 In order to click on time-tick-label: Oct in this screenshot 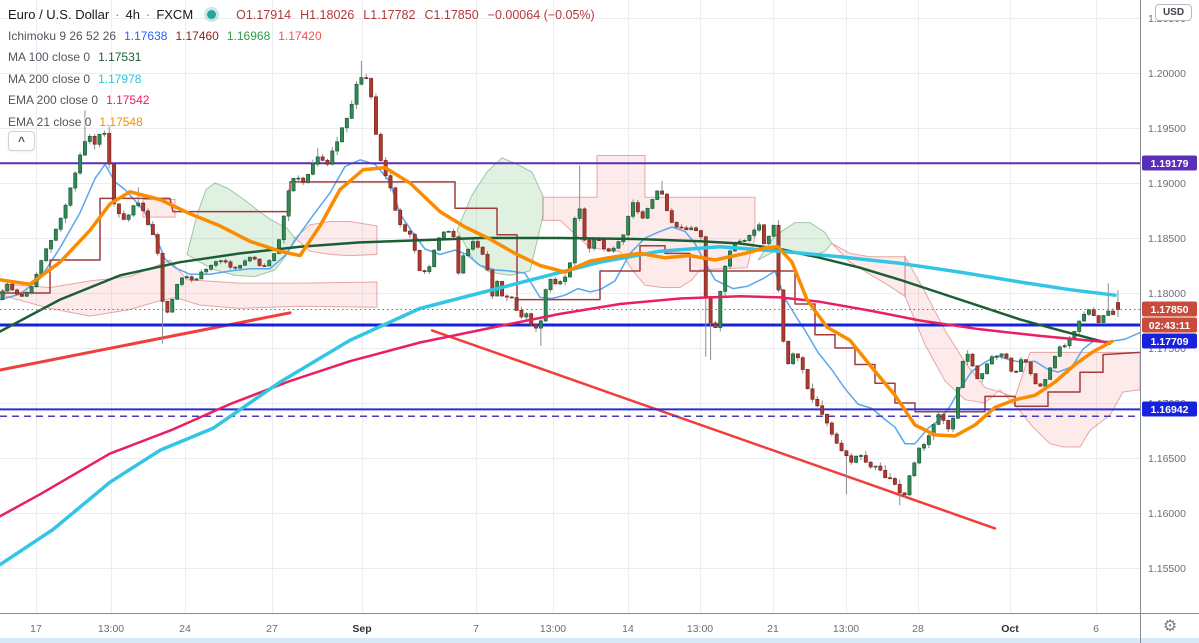, I will do `click(1010, 629)`.